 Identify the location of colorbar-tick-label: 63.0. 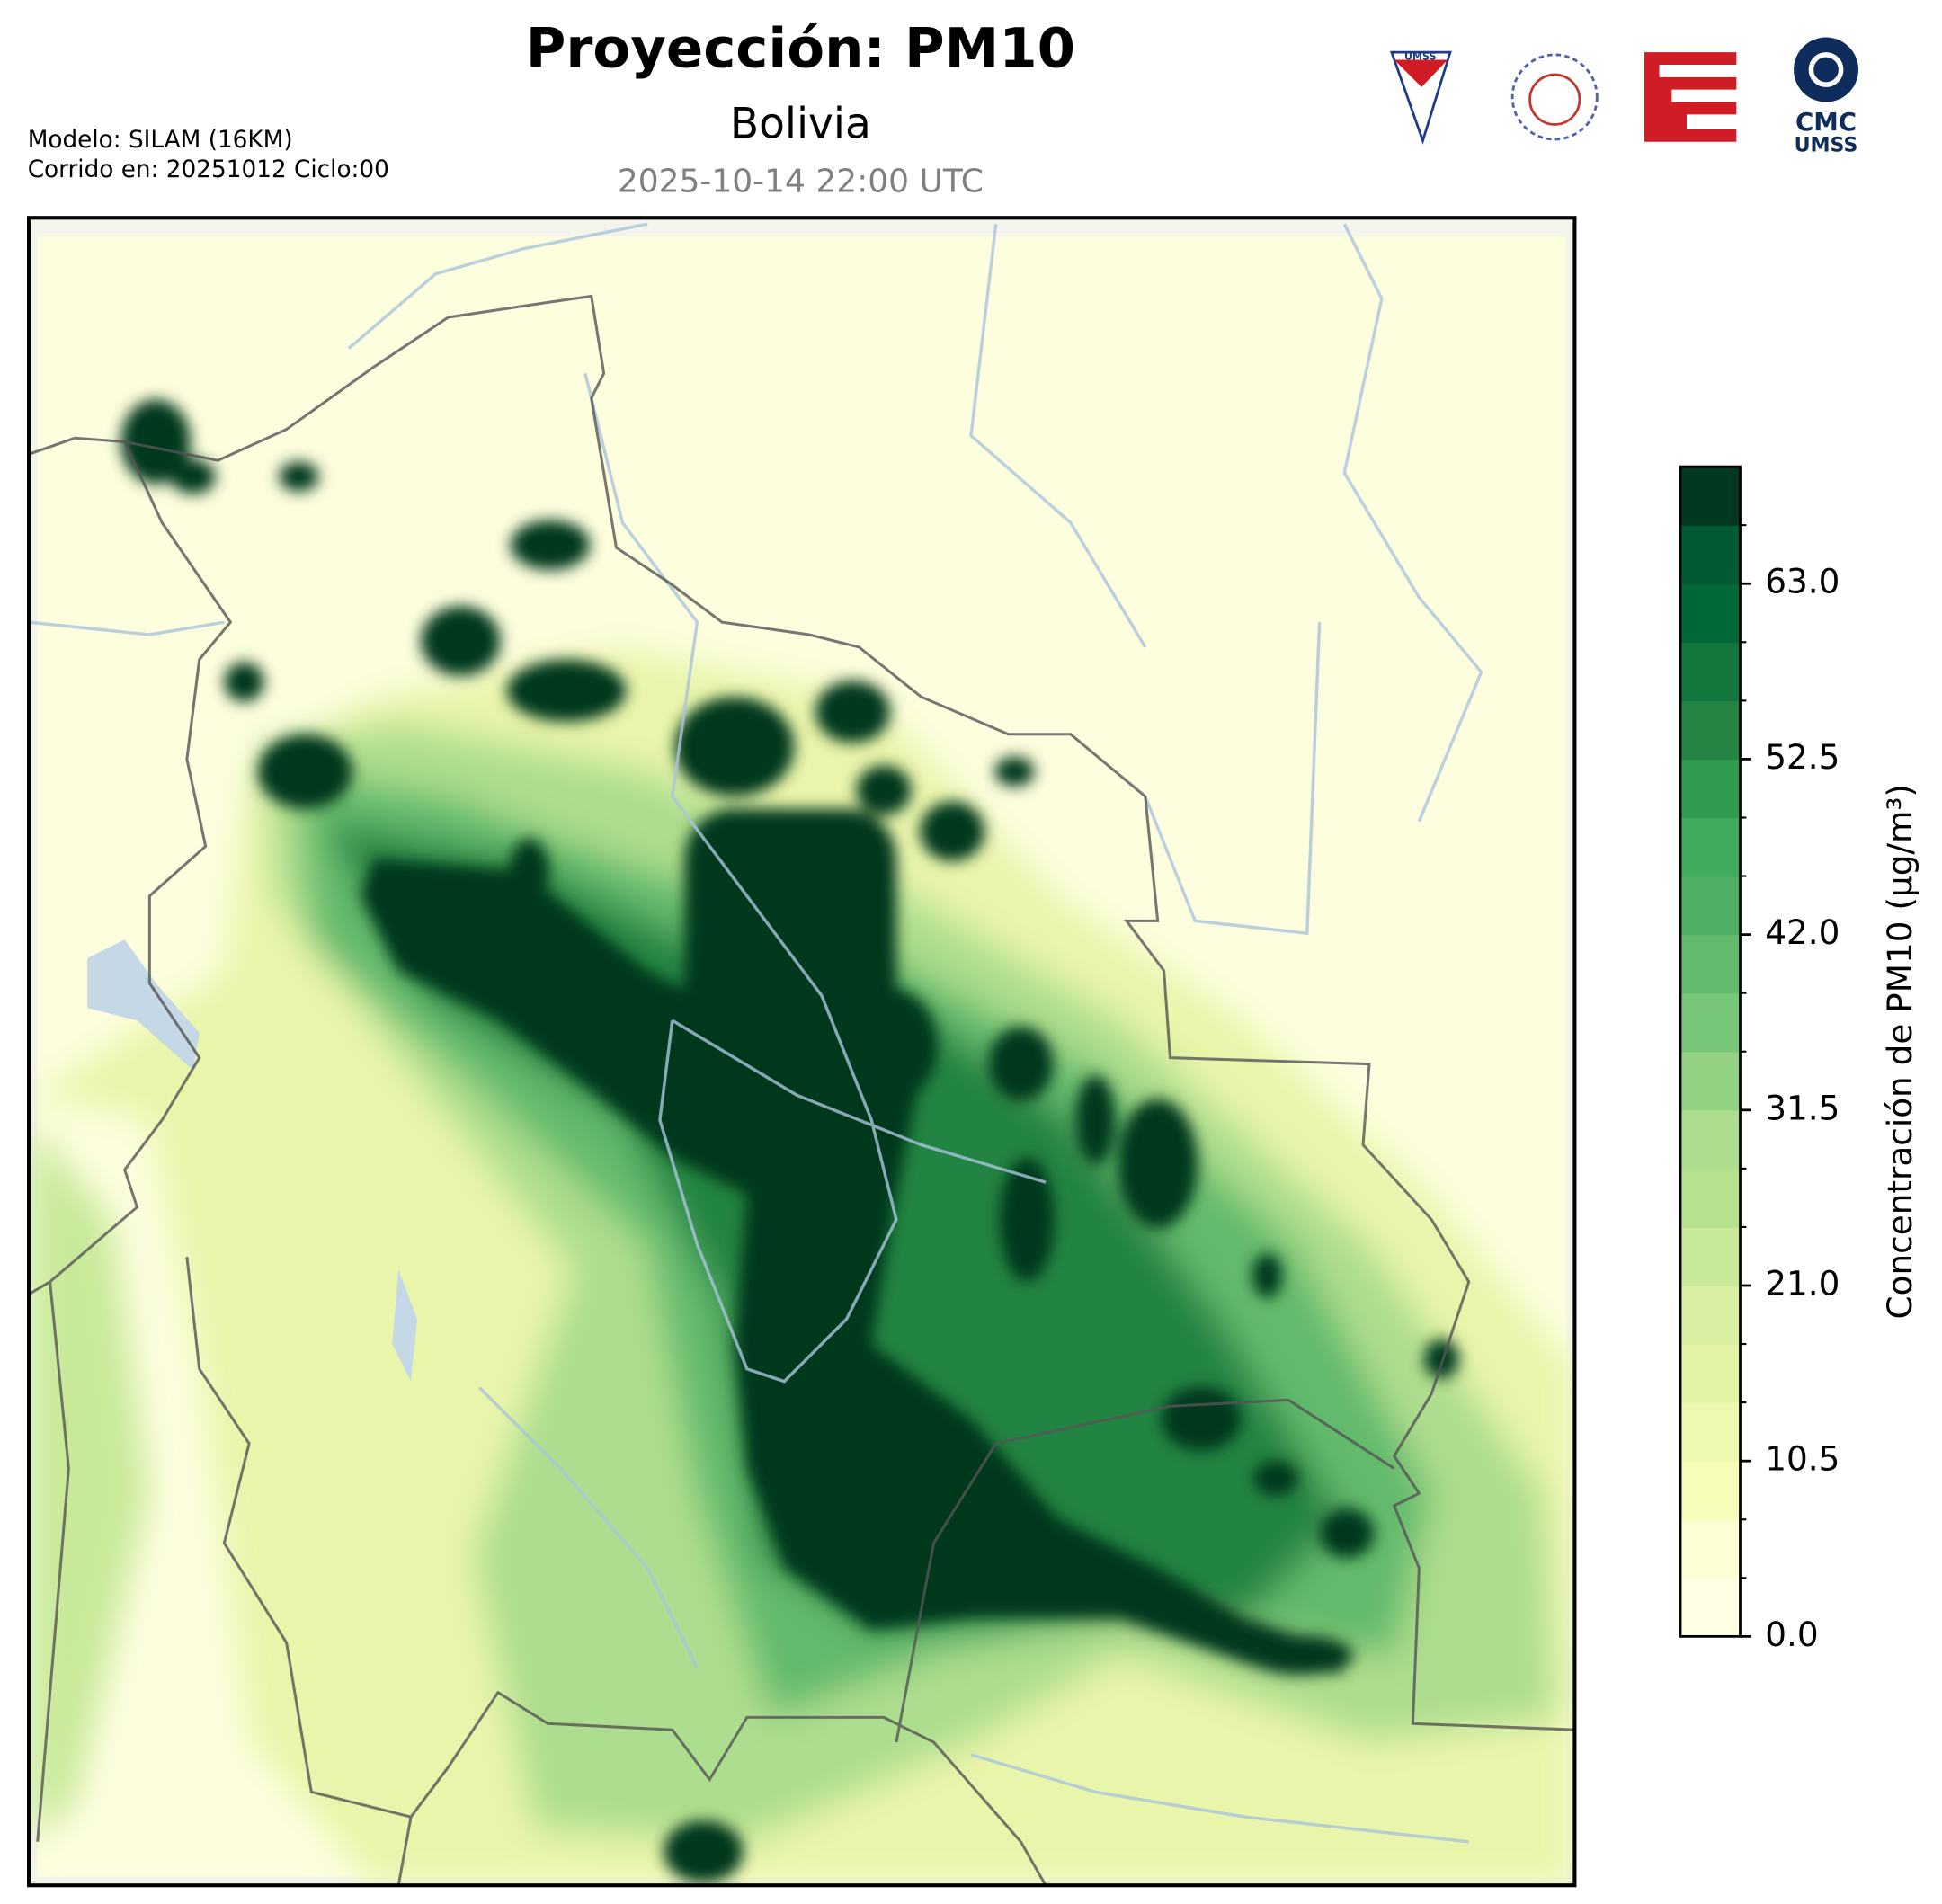
(1802, 581).